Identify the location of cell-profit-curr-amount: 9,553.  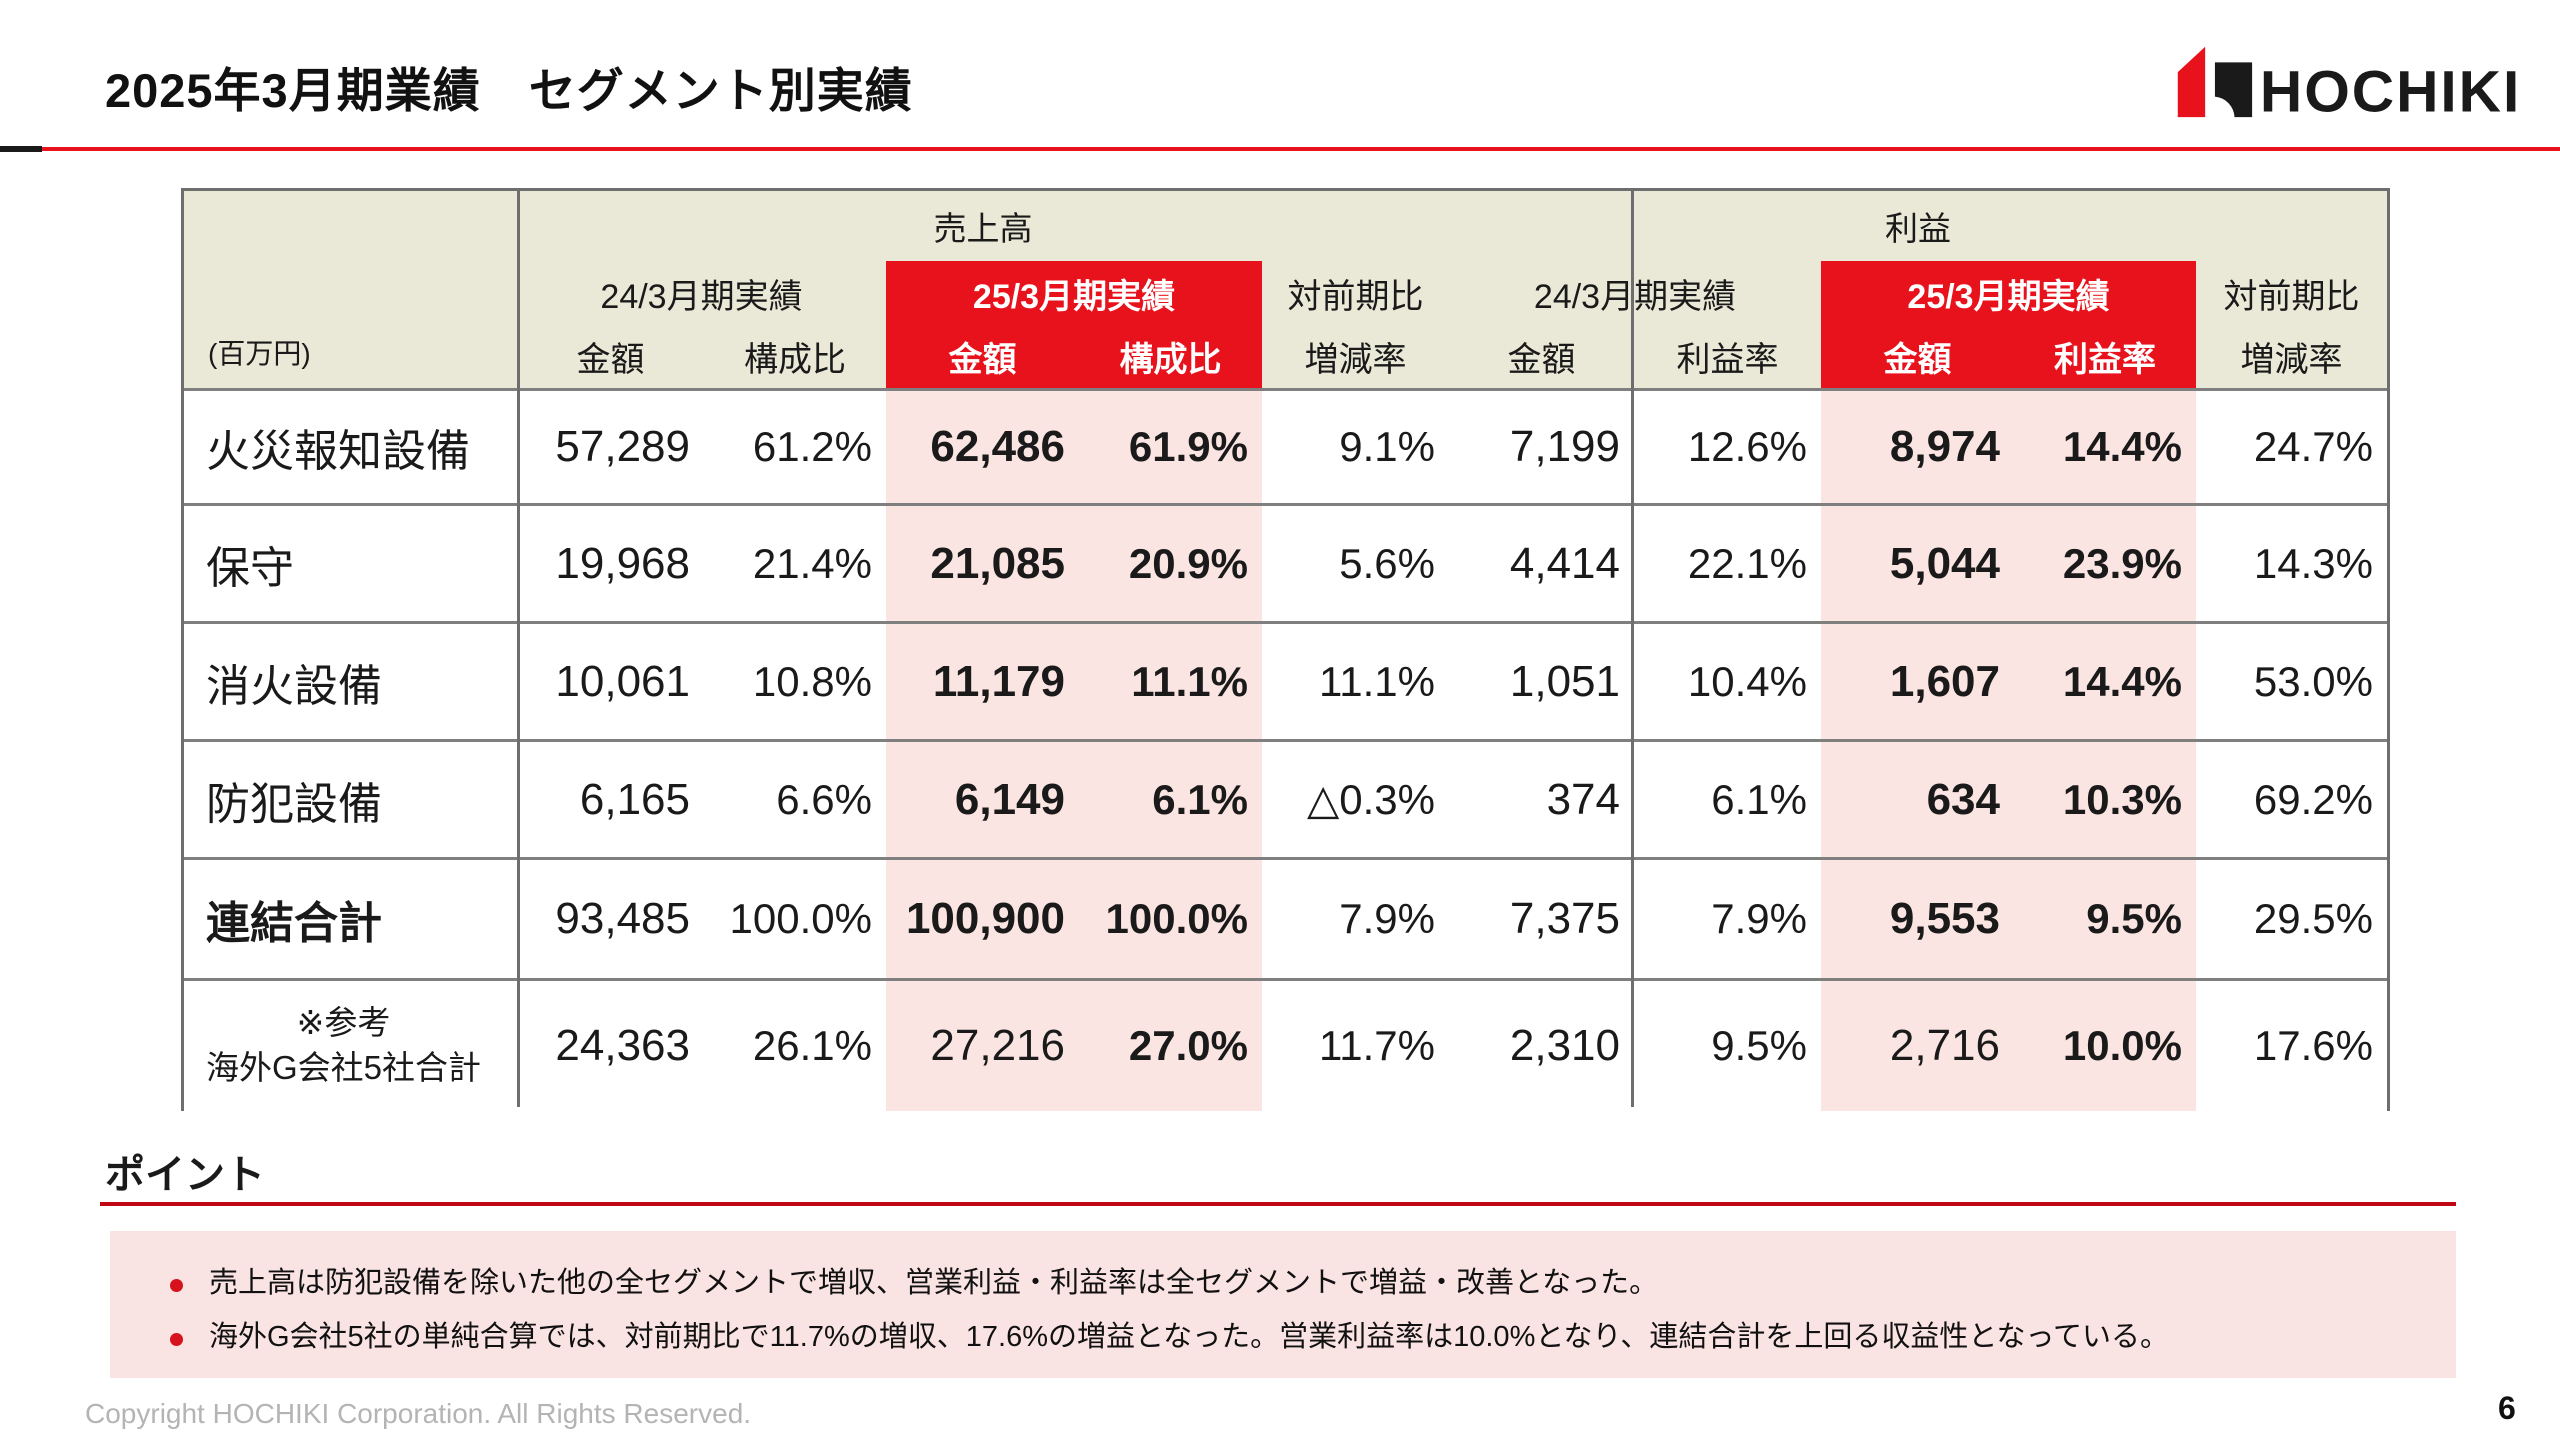
(1917, 917).